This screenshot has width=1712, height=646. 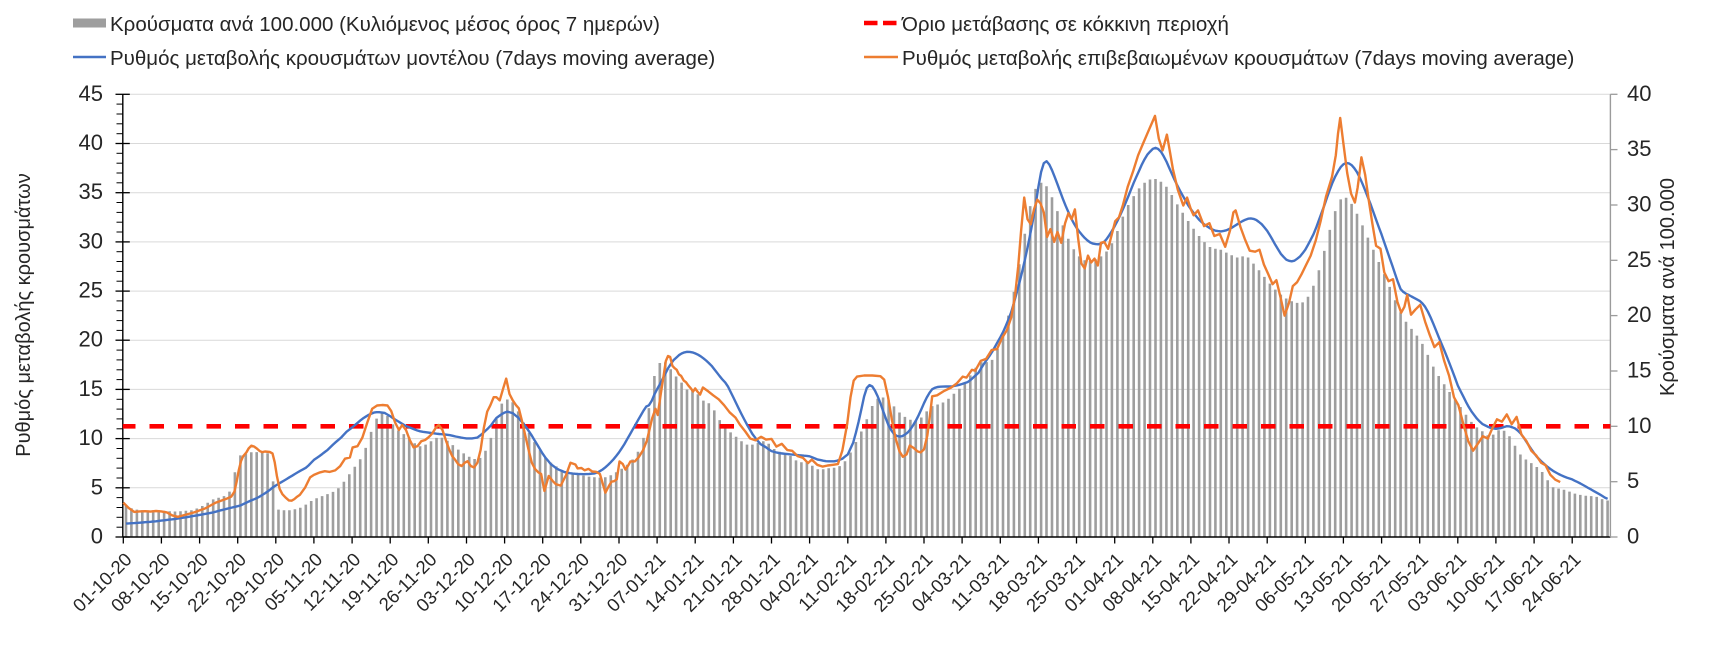 What do you see at coordinates (91, 93) in the screenshot?
I see `svg-text: 45` at bounding box center [91, 93].